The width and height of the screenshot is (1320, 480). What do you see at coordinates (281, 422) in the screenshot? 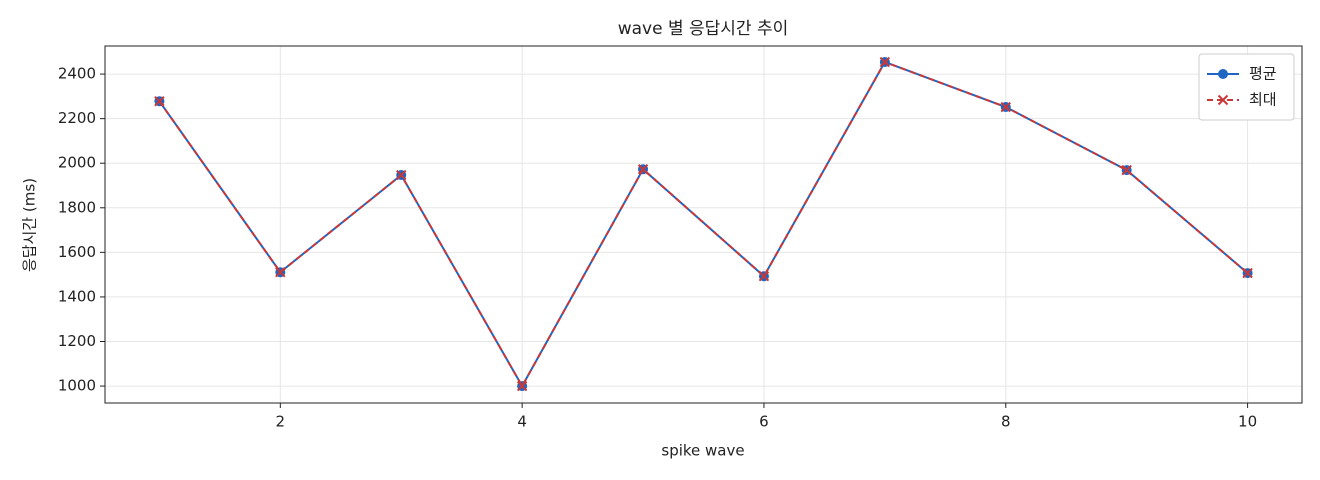
I see `x-tick-label: 2` at bounding box center [281, 422].